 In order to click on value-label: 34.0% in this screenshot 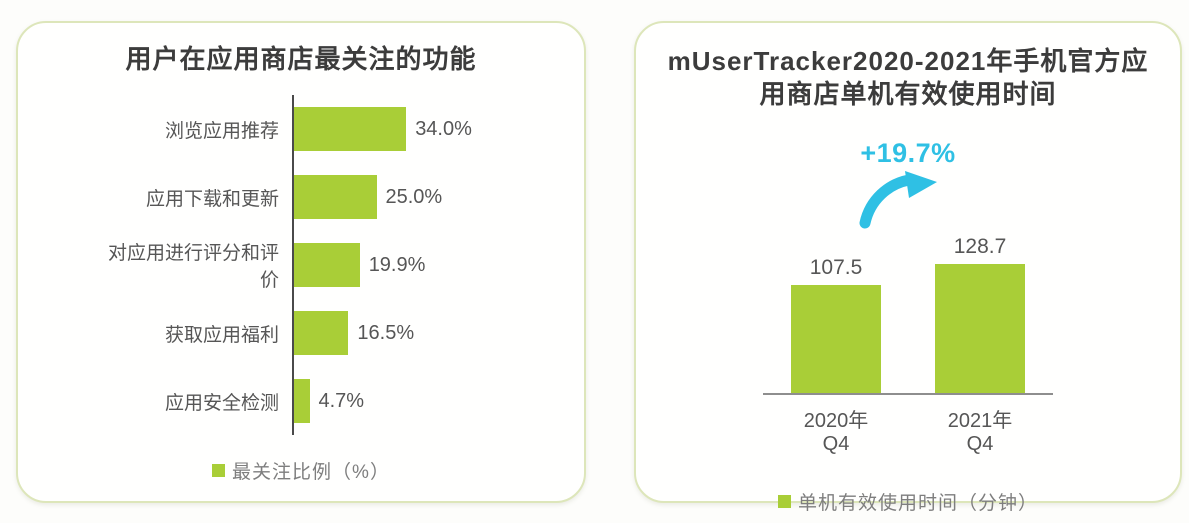, I will do `click(443, 128)`.